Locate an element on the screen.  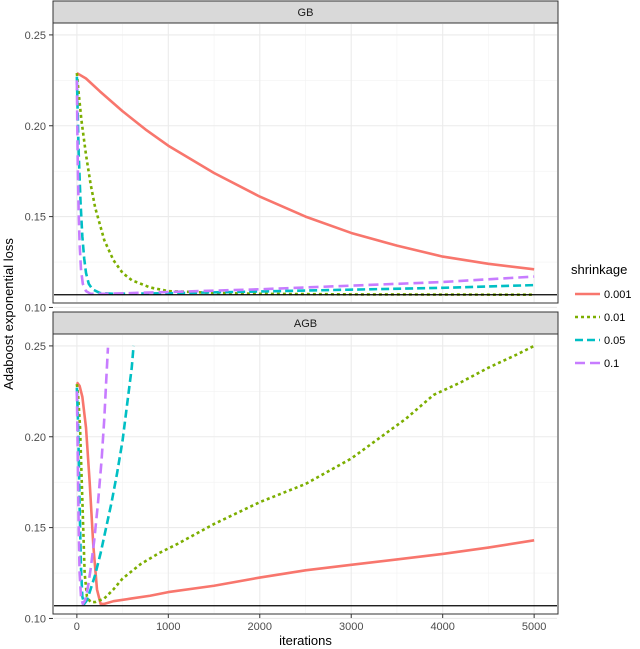
x-axis-title: iterations is located at coordinates (305, 640).